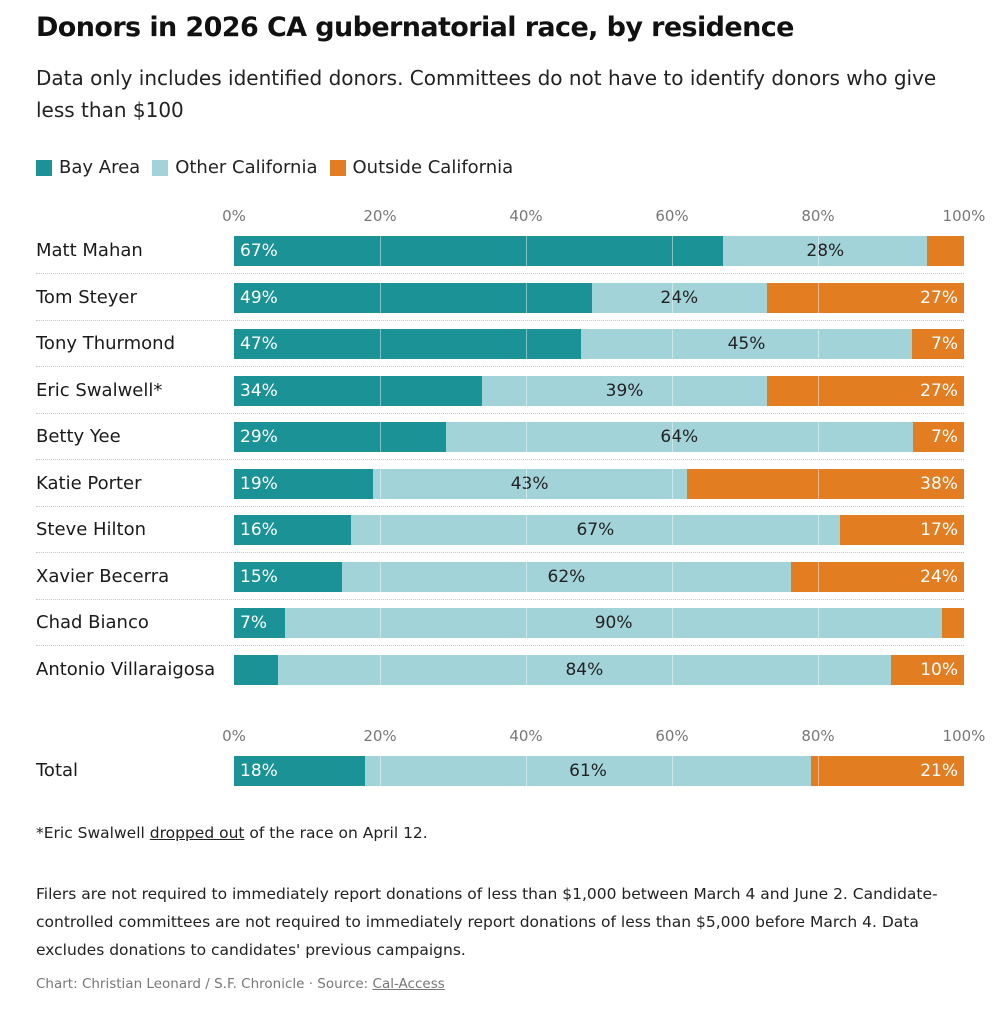 Image resolution: width=1002 pixels, height=1024 pixels. Describe the element at coordinates (300, 771) in the screenshot. I see `bar-segment-bay-area: 18%` at that location.